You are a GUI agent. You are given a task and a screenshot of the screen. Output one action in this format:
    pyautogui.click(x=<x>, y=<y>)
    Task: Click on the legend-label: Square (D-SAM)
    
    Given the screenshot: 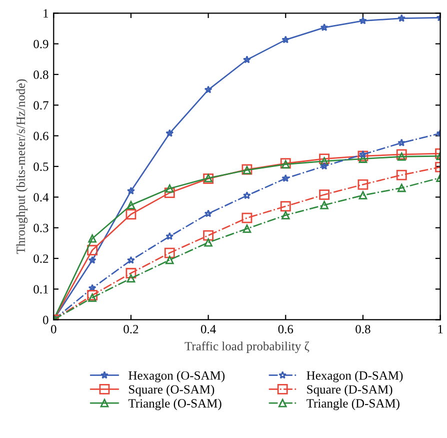 What is the action you would take?
    pyautogui.click(x=349, y=390)
    